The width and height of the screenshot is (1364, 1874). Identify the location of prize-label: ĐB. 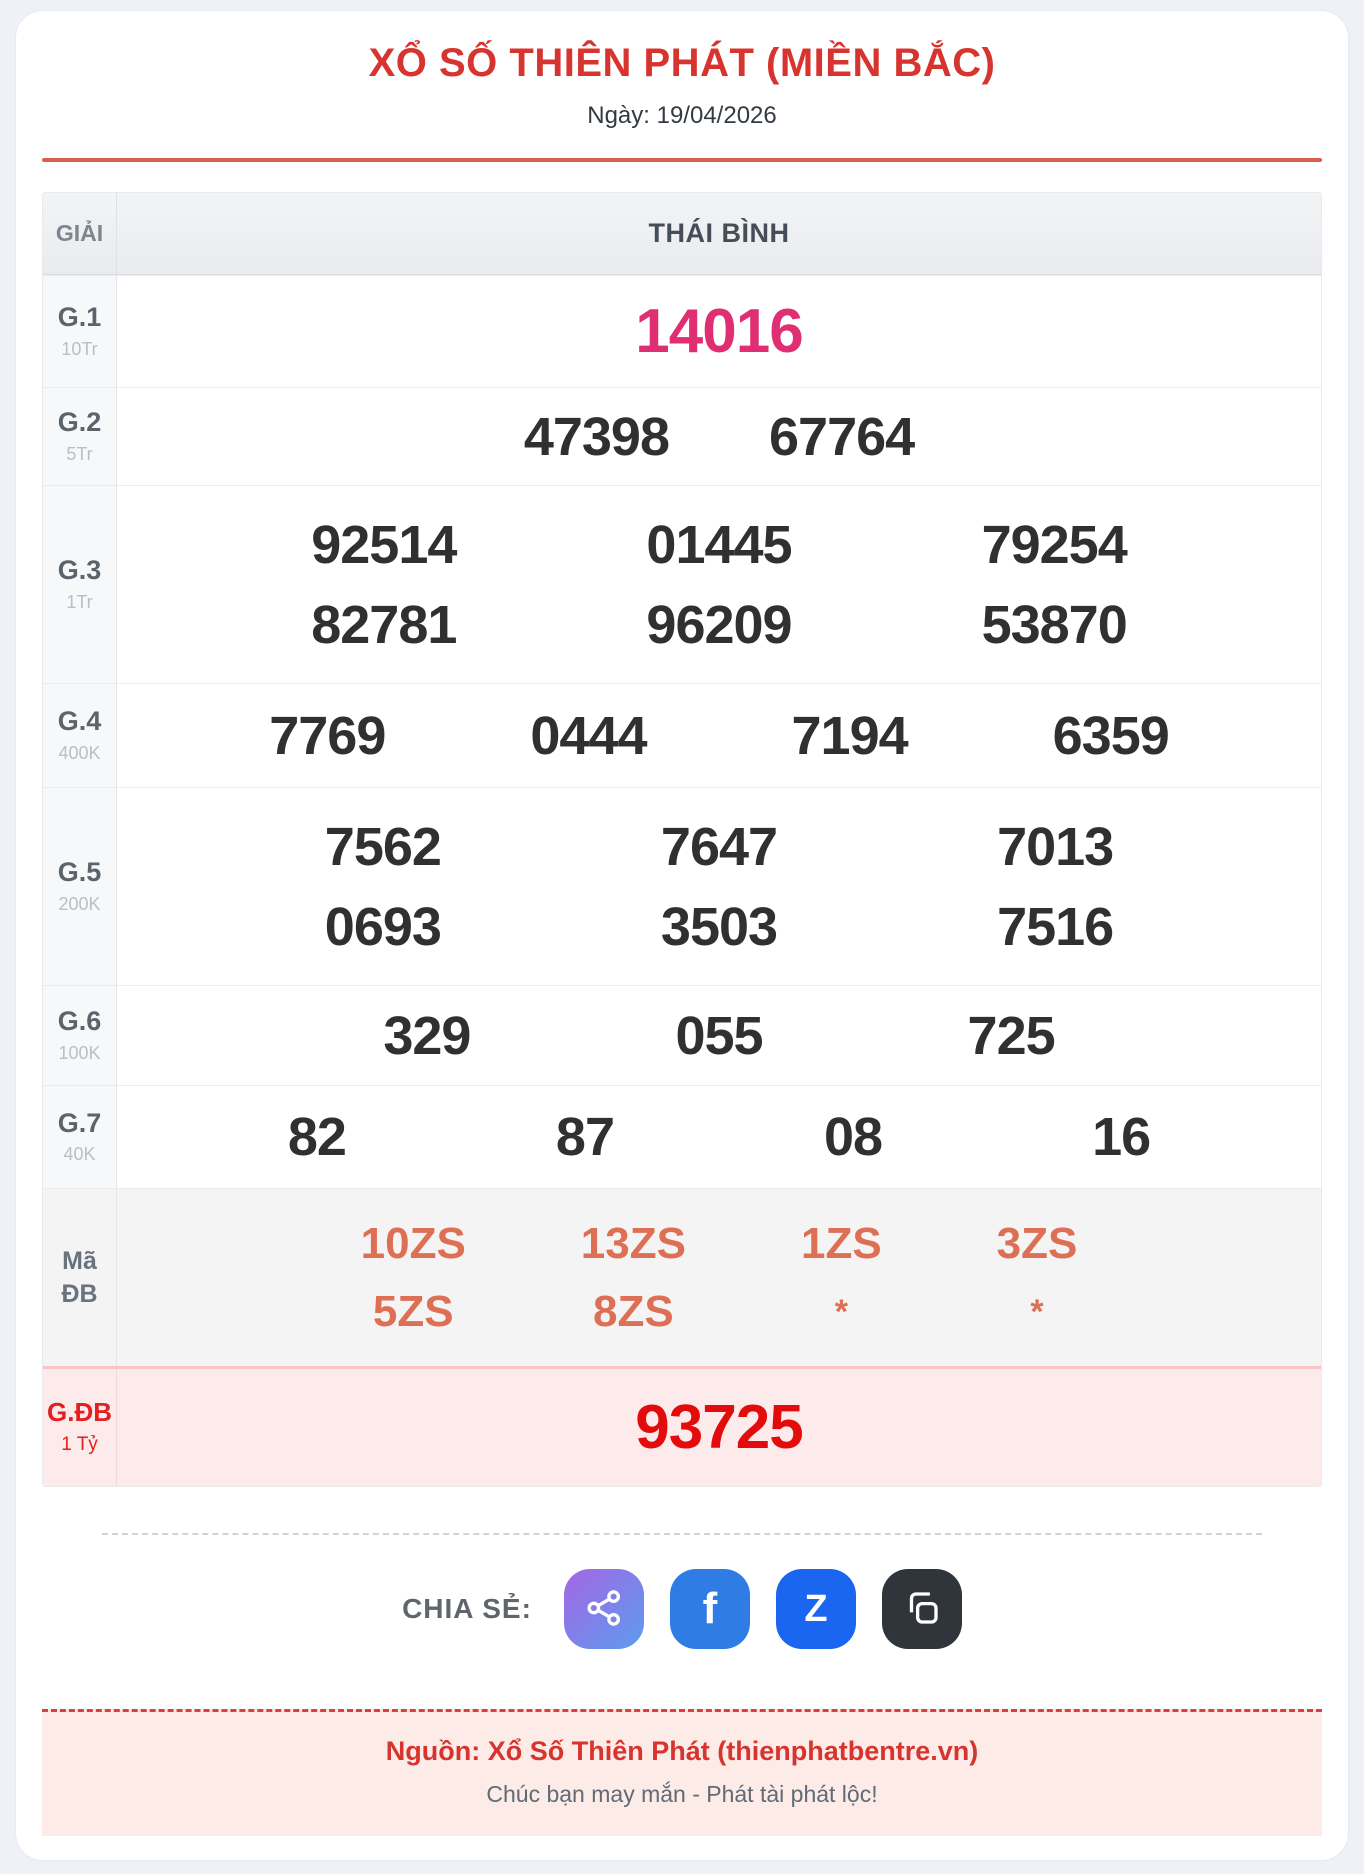
(79, 1294).